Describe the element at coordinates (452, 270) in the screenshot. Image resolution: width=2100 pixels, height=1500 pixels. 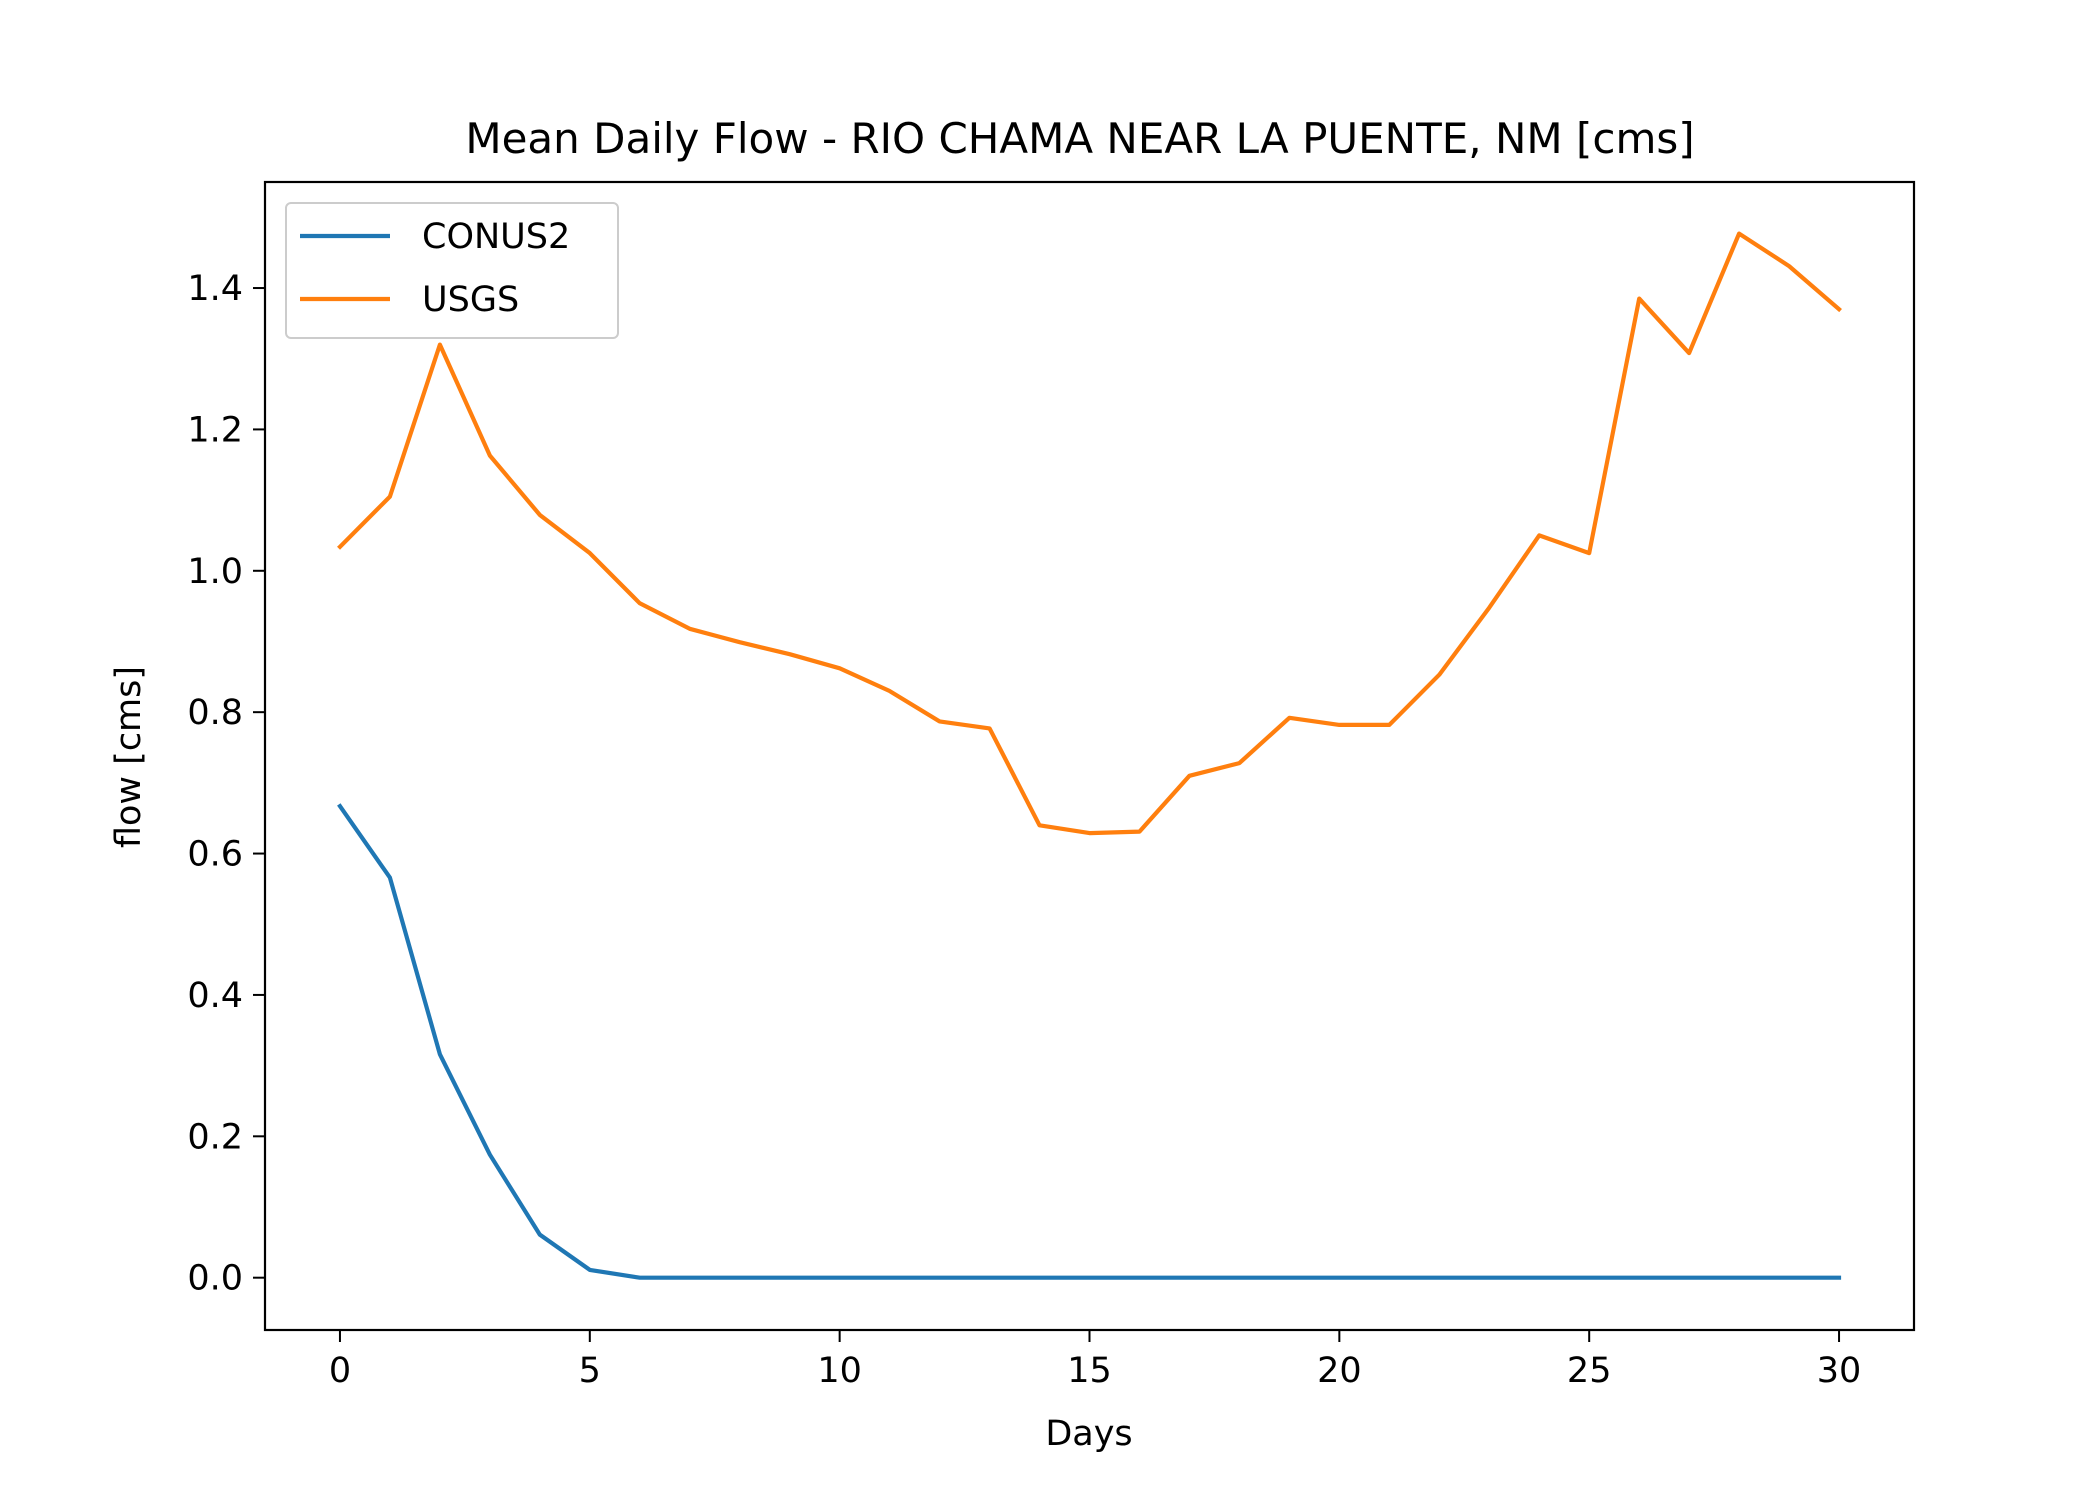
I see `legend: CONUS2 USGS` at that location.